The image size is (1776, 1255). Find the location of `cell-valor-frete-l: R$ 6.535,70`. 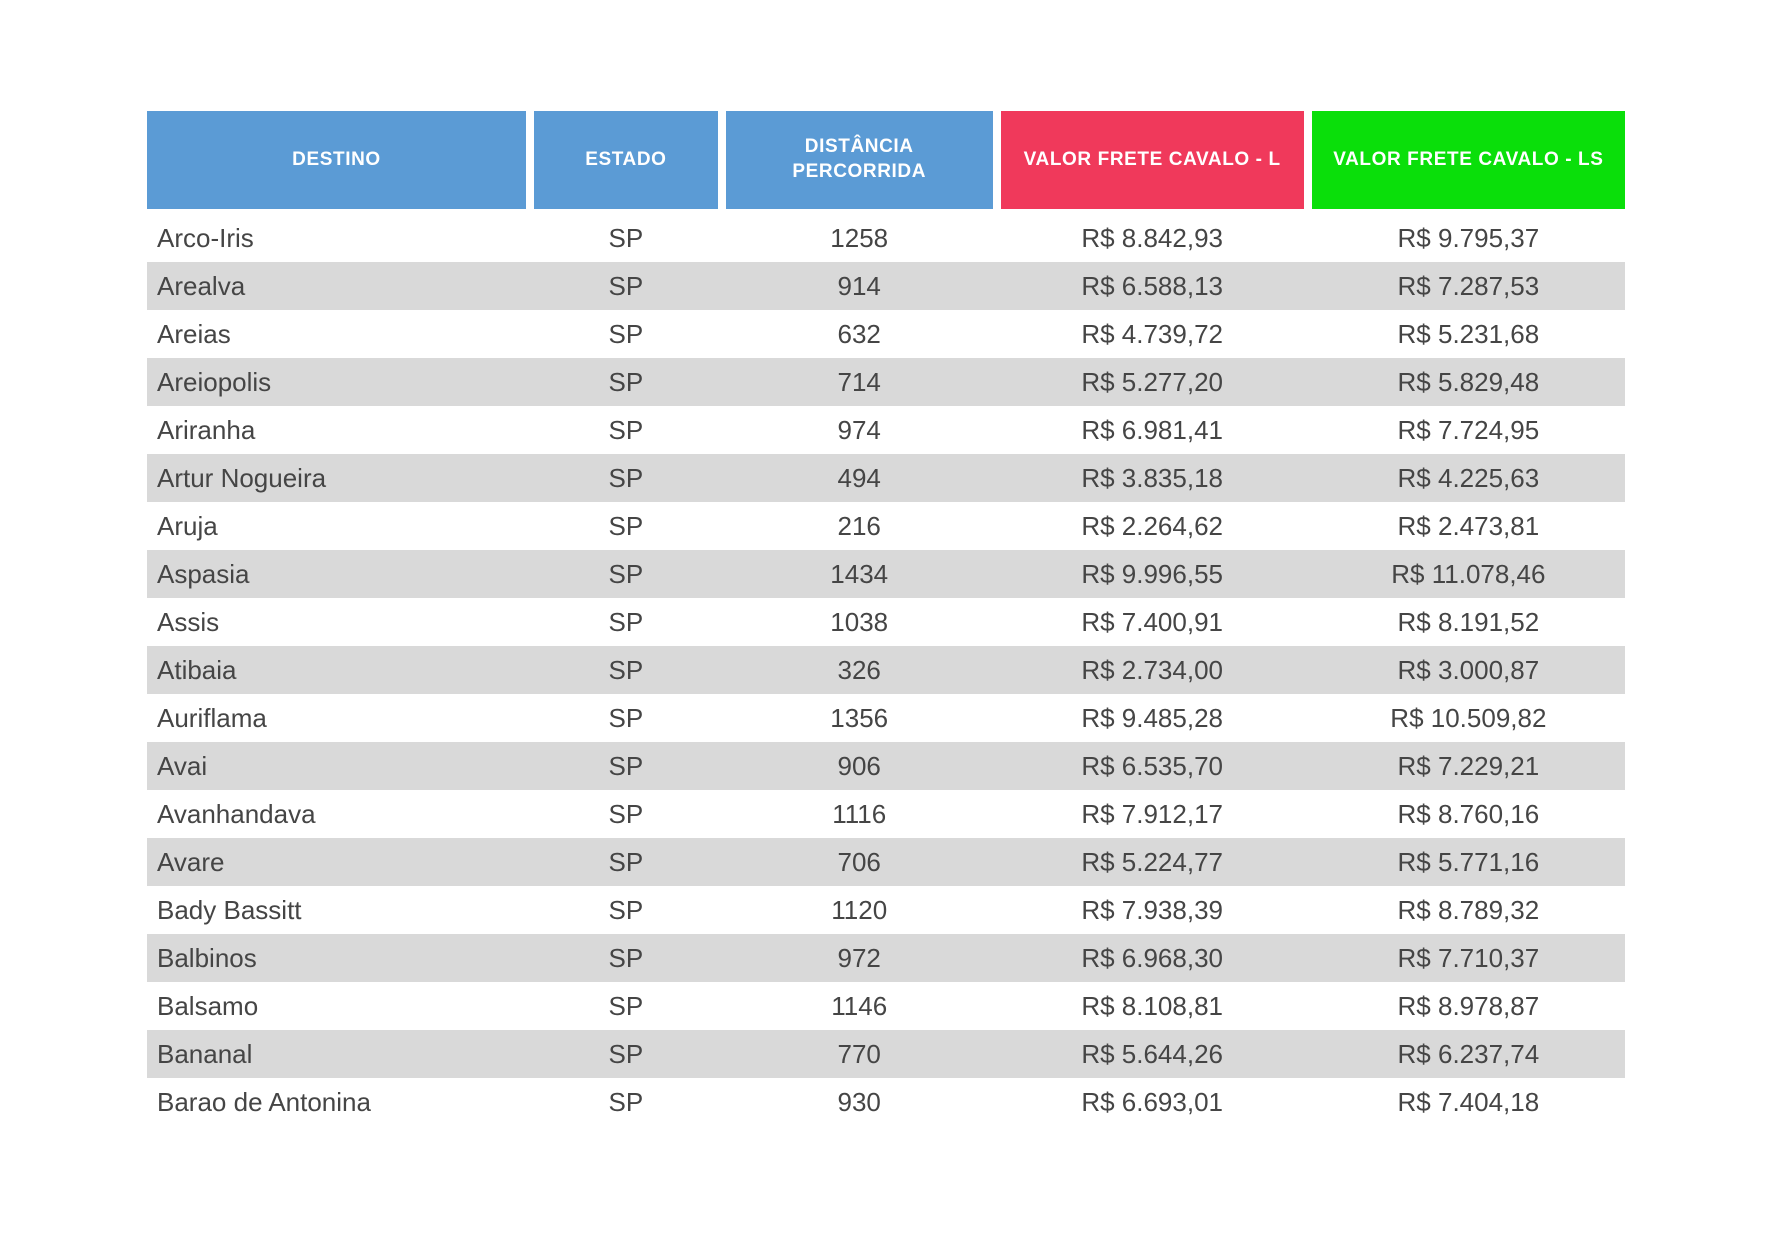

cell-valor-frete-l: R$ 6.535,70 is located at coordinates (1152, 765).